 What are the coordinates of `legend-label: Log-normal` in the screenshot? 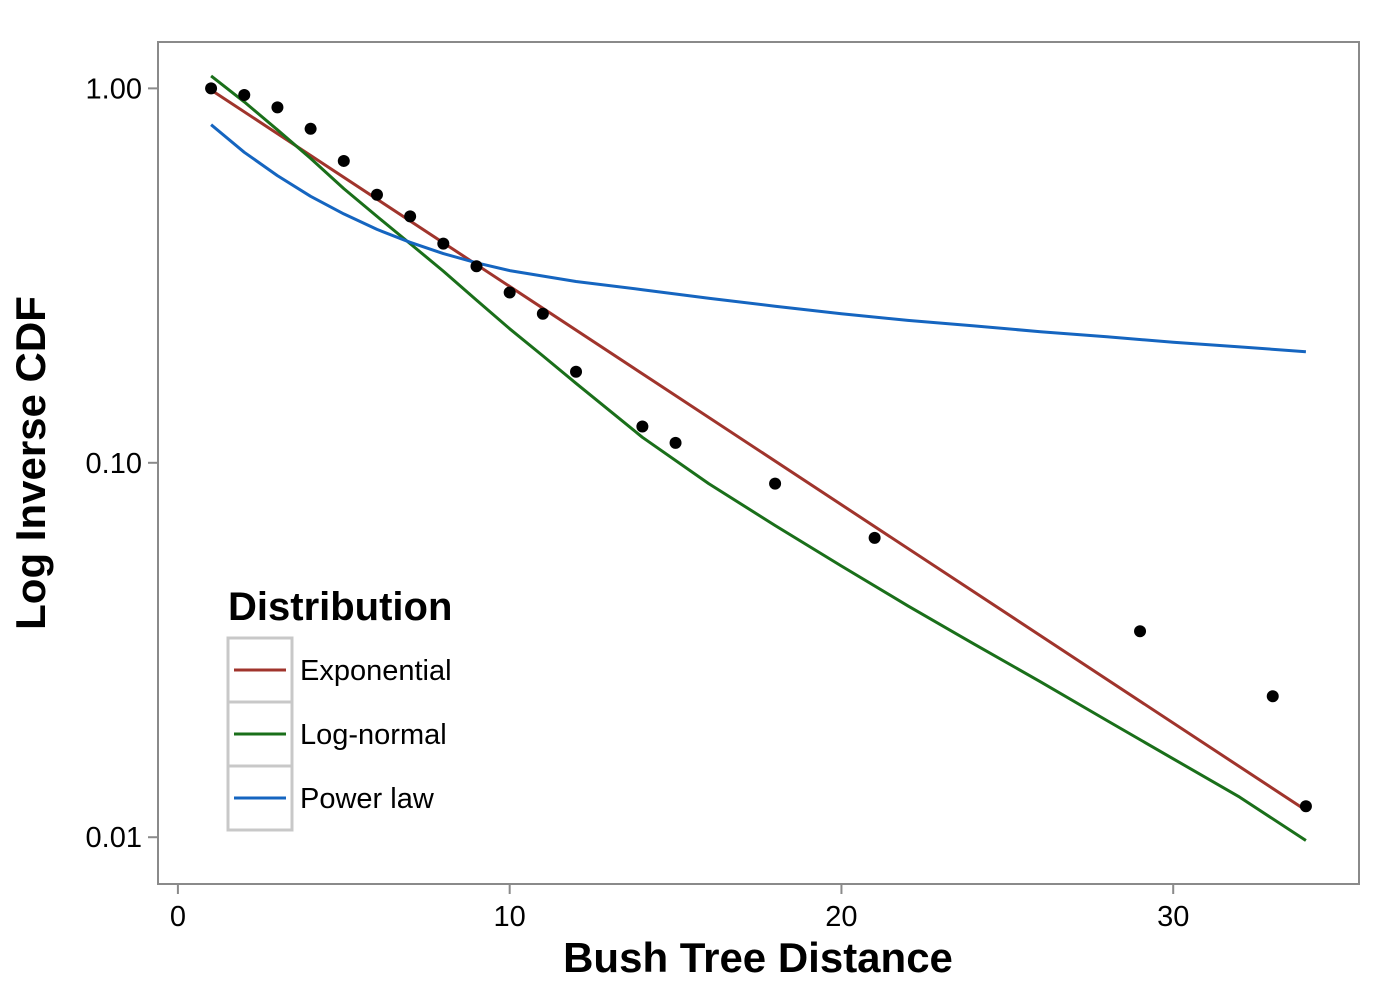 It's located at (373, 735).